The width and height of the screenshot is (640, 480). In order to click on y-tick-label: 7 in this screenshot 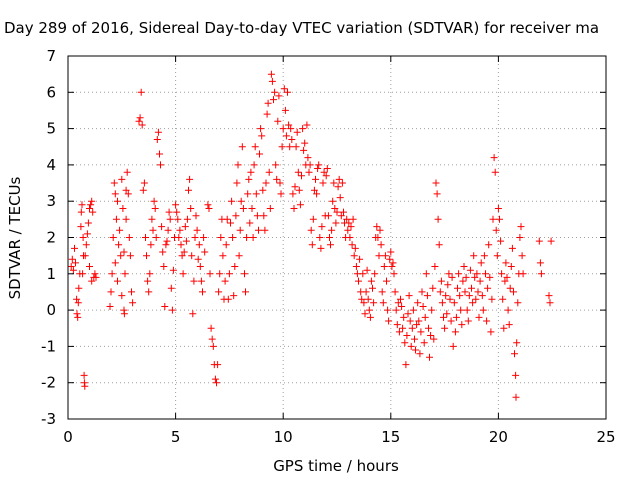, I will do `click(51, 56)`.